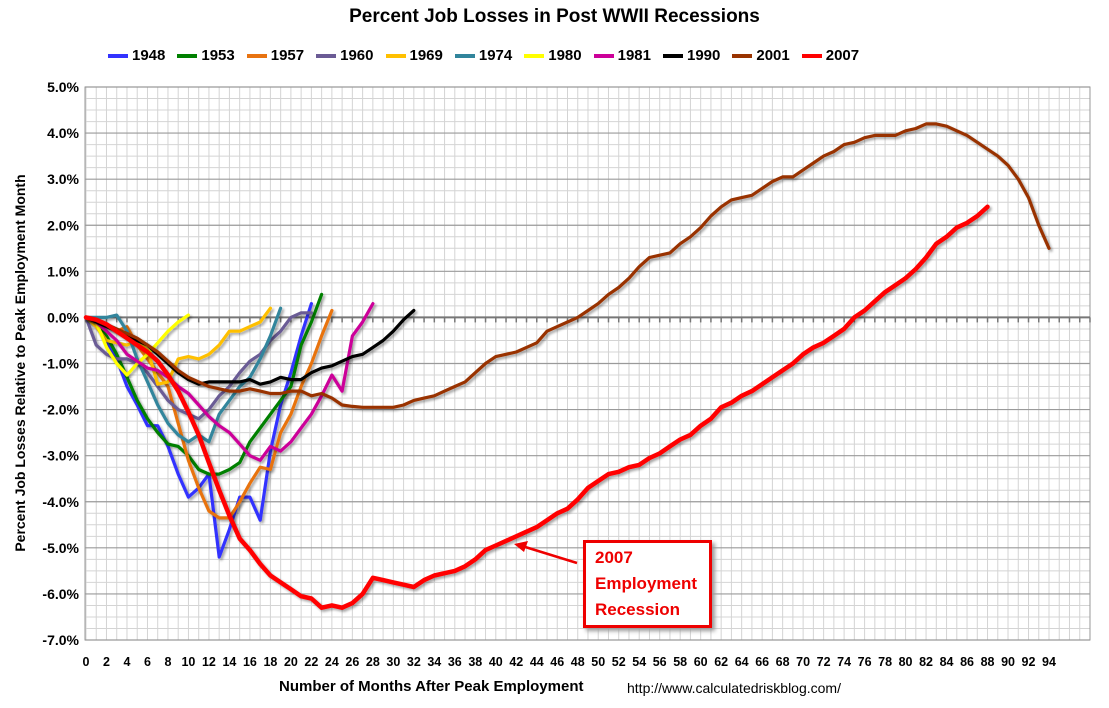  What do you see at coordinates (137, 345) in the screenshot?
I see `series-line-1980` at bounding box center [137, 345].